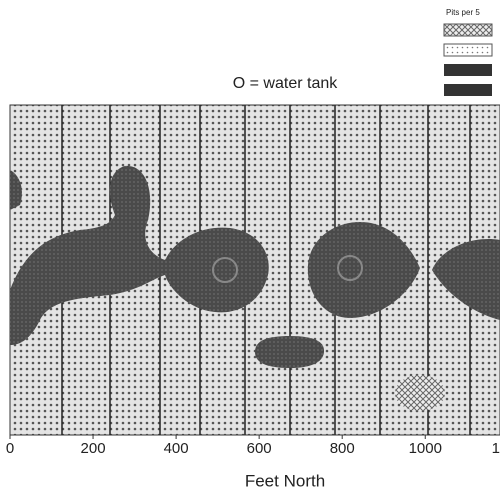  What do you see at coordinates (285, 480) in the screenshot?
I see `x-axis-title: Feet North` at bounding box center [285, 480].